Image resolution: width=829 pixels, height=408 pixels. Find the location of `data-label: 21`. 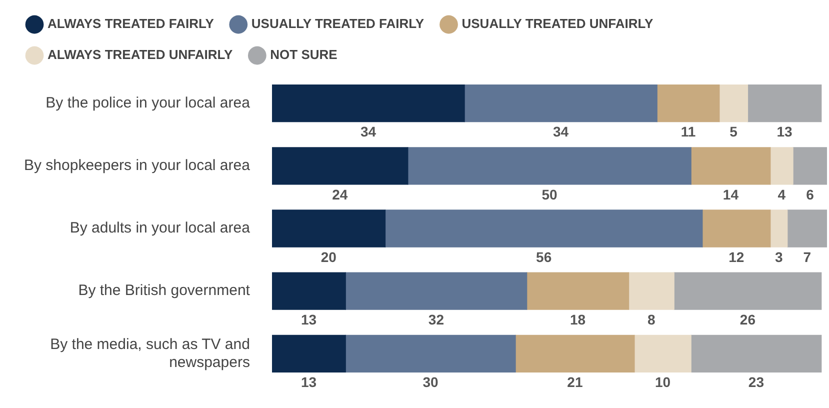

data-label: 21 is located at coordinates (575, 382).